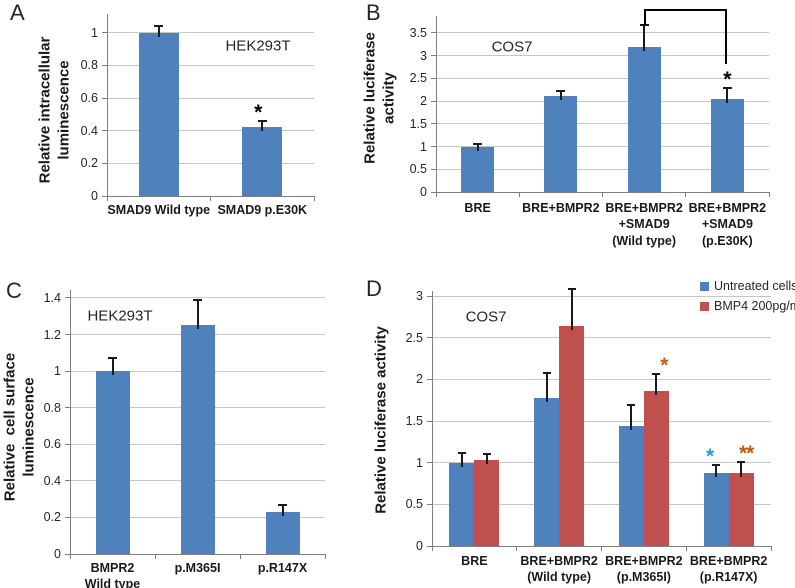 The image size is (795, 588). What do you see at coordinates (644, 119) in the screenshot?
I see `bar-B-c2-s0` at bounding box center [644, 119].